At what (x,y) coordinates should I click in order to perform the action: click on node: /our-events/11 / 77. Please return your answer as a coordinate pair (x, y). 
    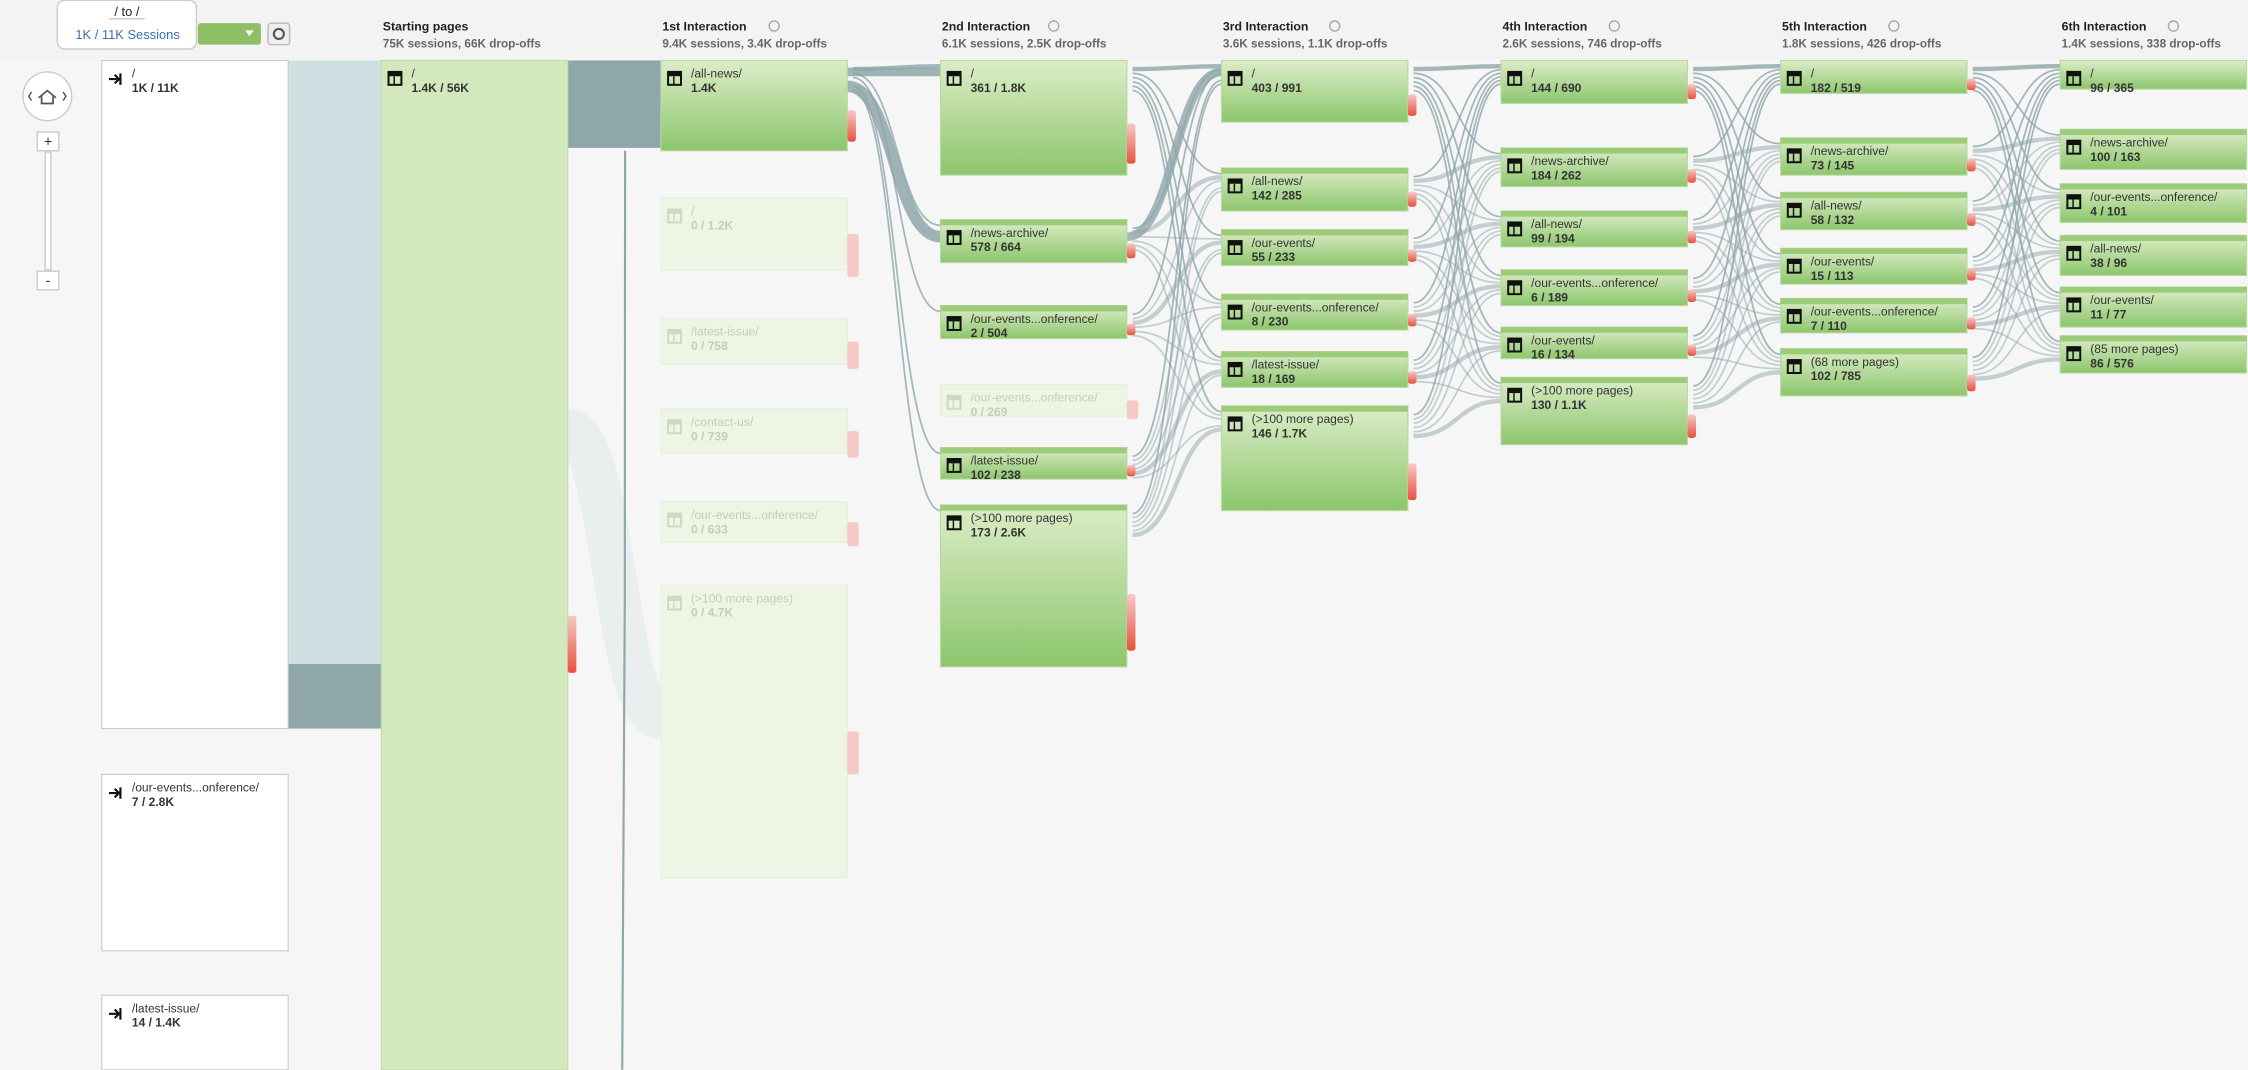
    Looking at the image, I should click on (2153, 307).